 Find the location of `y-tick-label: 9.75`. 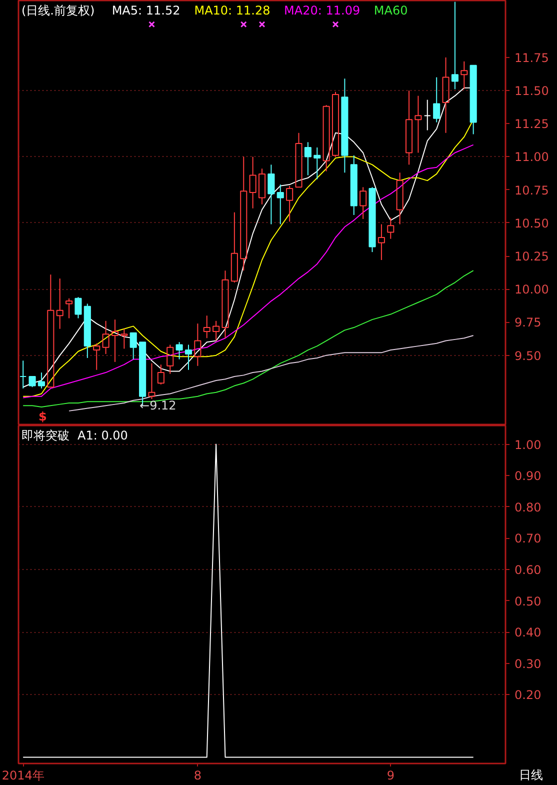

y-tick-label: 9.75 is located at coordinates (528, 323).